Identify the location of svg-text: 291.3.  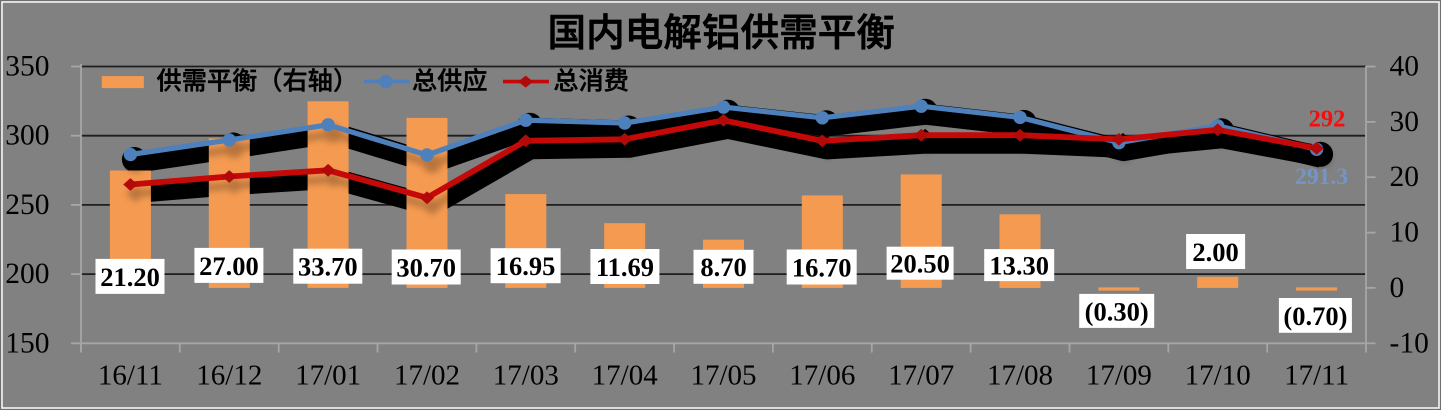
(1321, 177).